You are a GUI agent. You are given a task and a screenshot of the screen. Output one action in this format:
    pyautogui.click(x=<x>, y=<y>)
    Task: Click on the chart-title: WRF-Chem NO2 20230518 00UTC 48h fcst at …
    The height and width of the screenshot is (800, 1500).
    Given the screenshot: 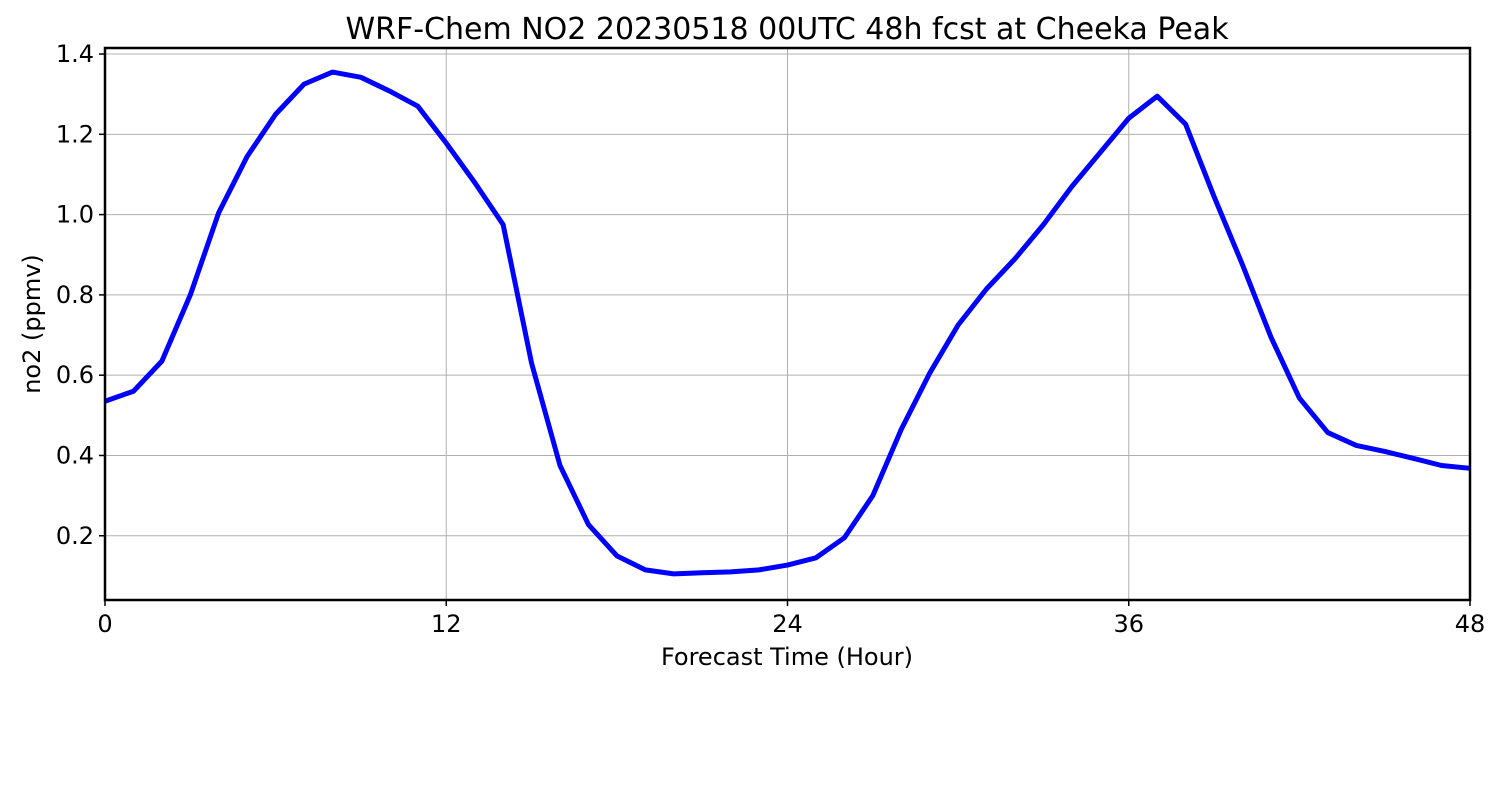 What is the action you would take?
    pyautogui.click(x=787, y=29)
    